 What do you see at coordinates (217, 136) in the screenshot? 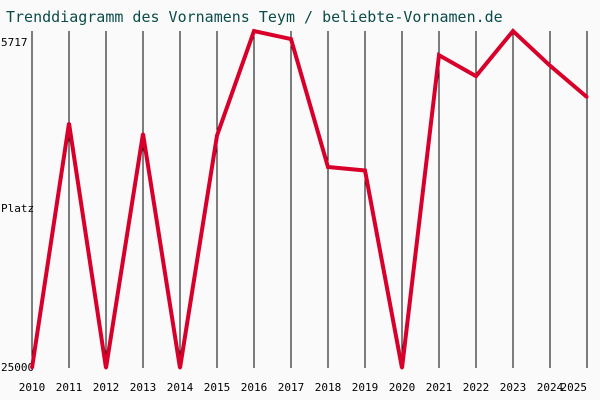
I see `data-point-2015` at bounding box center [217, 136].